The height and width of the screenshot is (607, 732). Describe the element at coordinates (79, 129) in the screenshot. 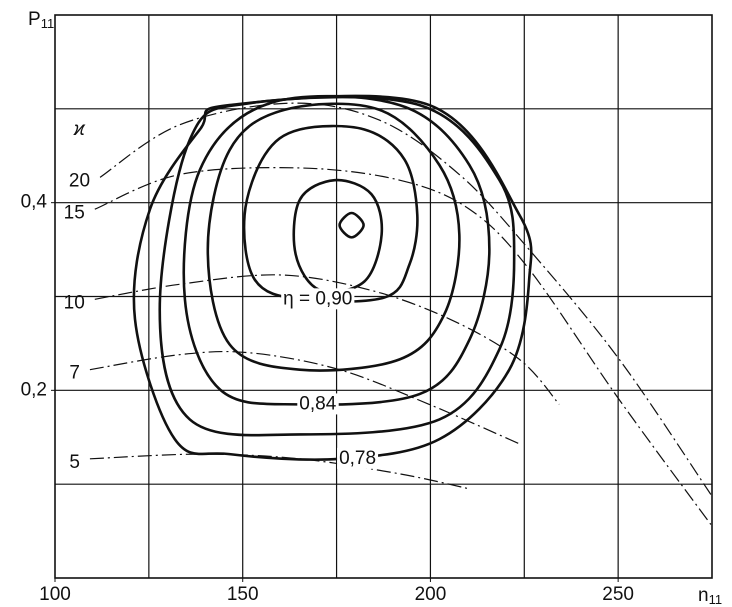

I see `kappa-label: ϰ` at that location.